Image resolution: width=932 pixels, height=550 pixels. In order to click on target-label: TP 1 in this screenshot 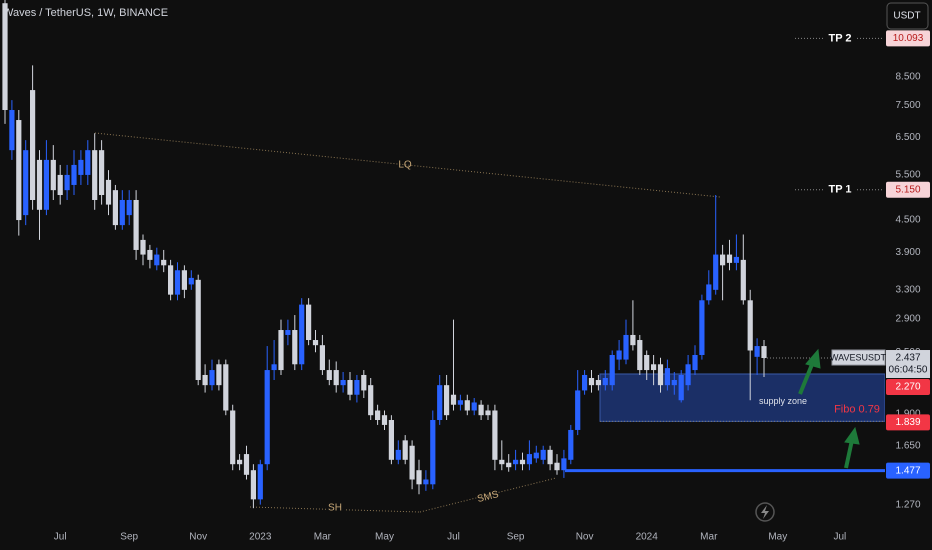, I will do `click(839, 190)`.